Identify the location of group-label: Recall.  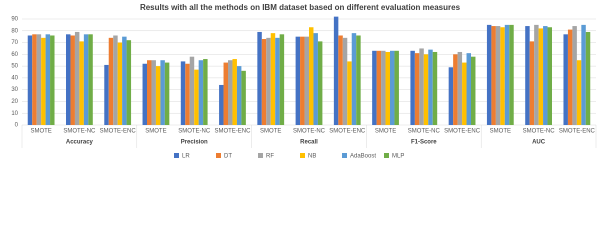
(309, 143).